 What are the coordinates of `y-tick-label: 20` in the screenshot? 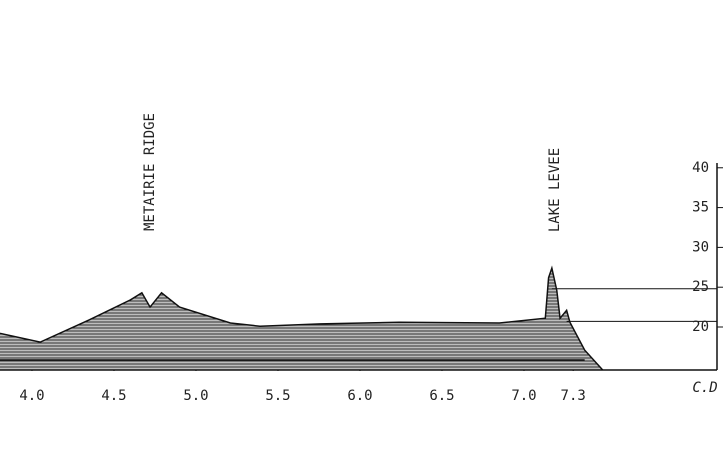 It's located at (700, 327).